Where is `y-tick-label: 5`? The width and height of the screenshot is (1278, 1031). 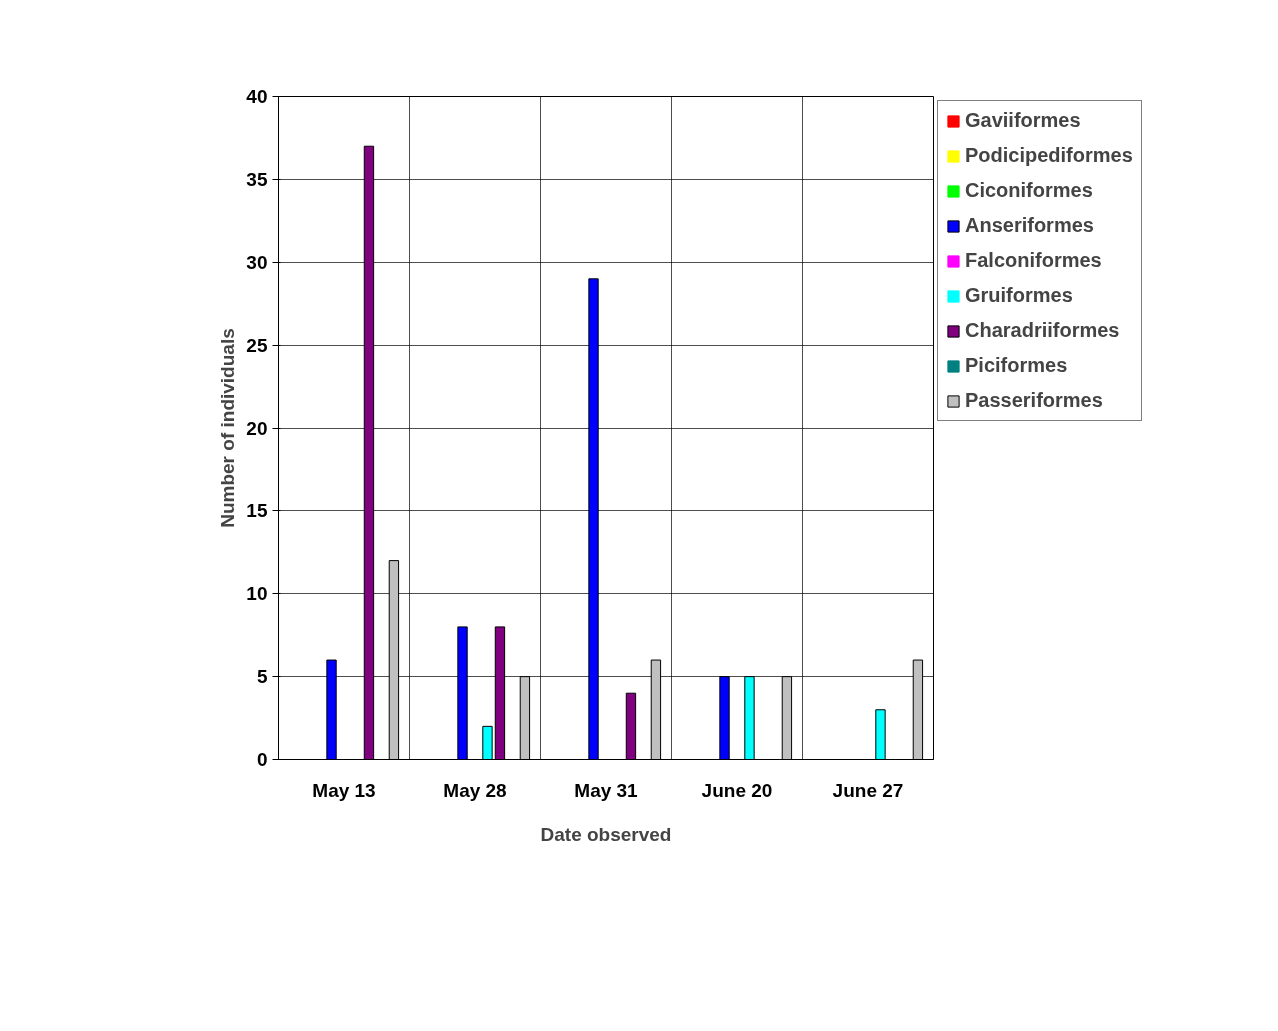 y-tick-label: 5 is located at coordinates (262, 677).